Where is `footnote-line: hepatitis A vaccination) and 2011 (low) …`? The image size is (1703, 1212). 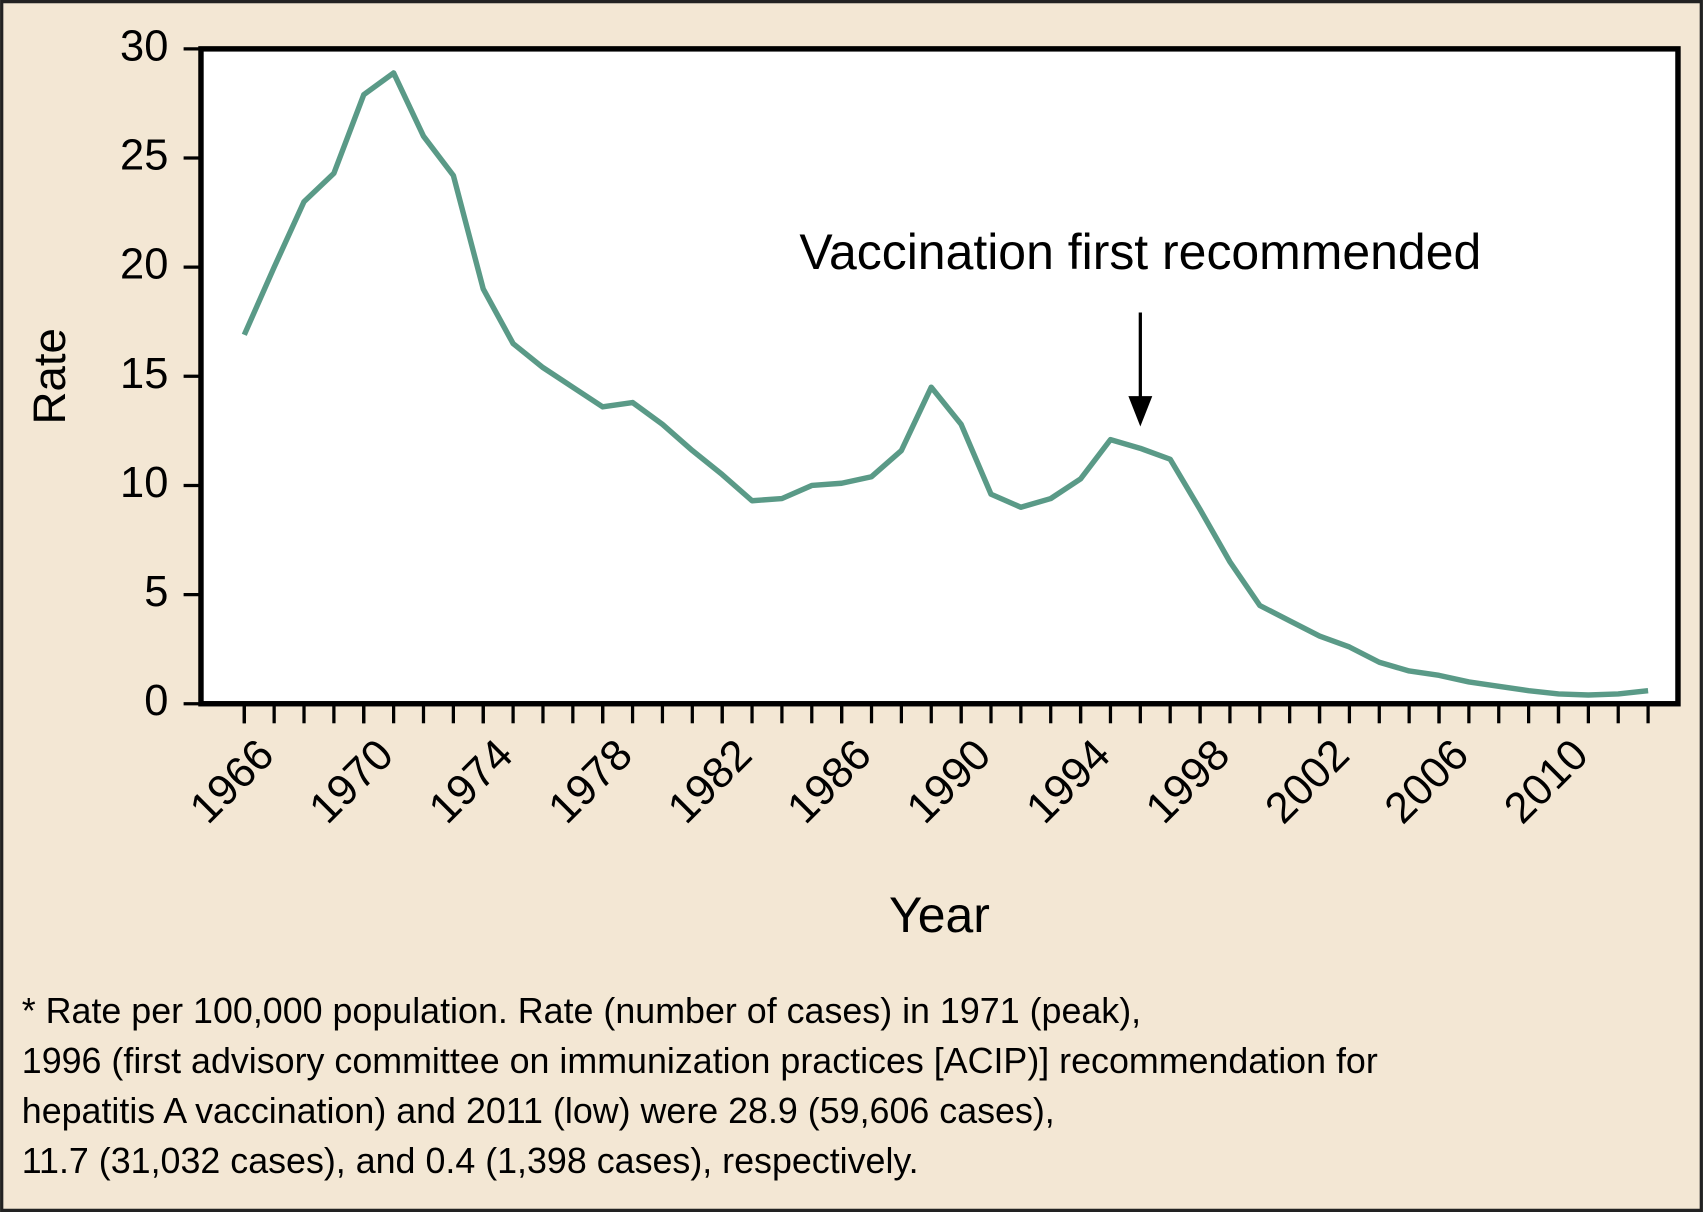 footnote-line: hepatitis A vaccination) and 2011 (low) … is located at coordinates (538, 1111).